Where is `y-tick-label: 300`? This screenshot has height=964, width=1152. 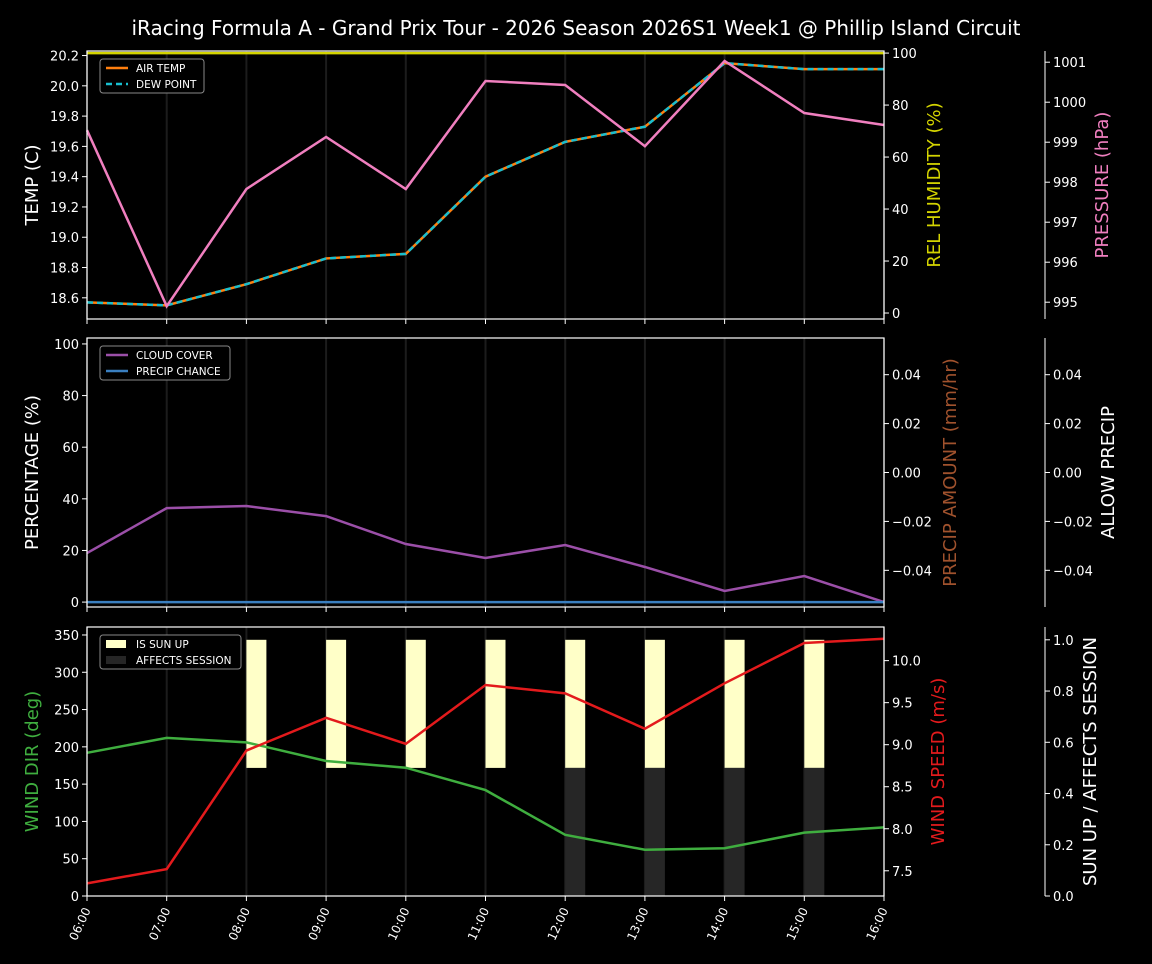 y-tick-label: 300 is located at coordinates (66, 673).